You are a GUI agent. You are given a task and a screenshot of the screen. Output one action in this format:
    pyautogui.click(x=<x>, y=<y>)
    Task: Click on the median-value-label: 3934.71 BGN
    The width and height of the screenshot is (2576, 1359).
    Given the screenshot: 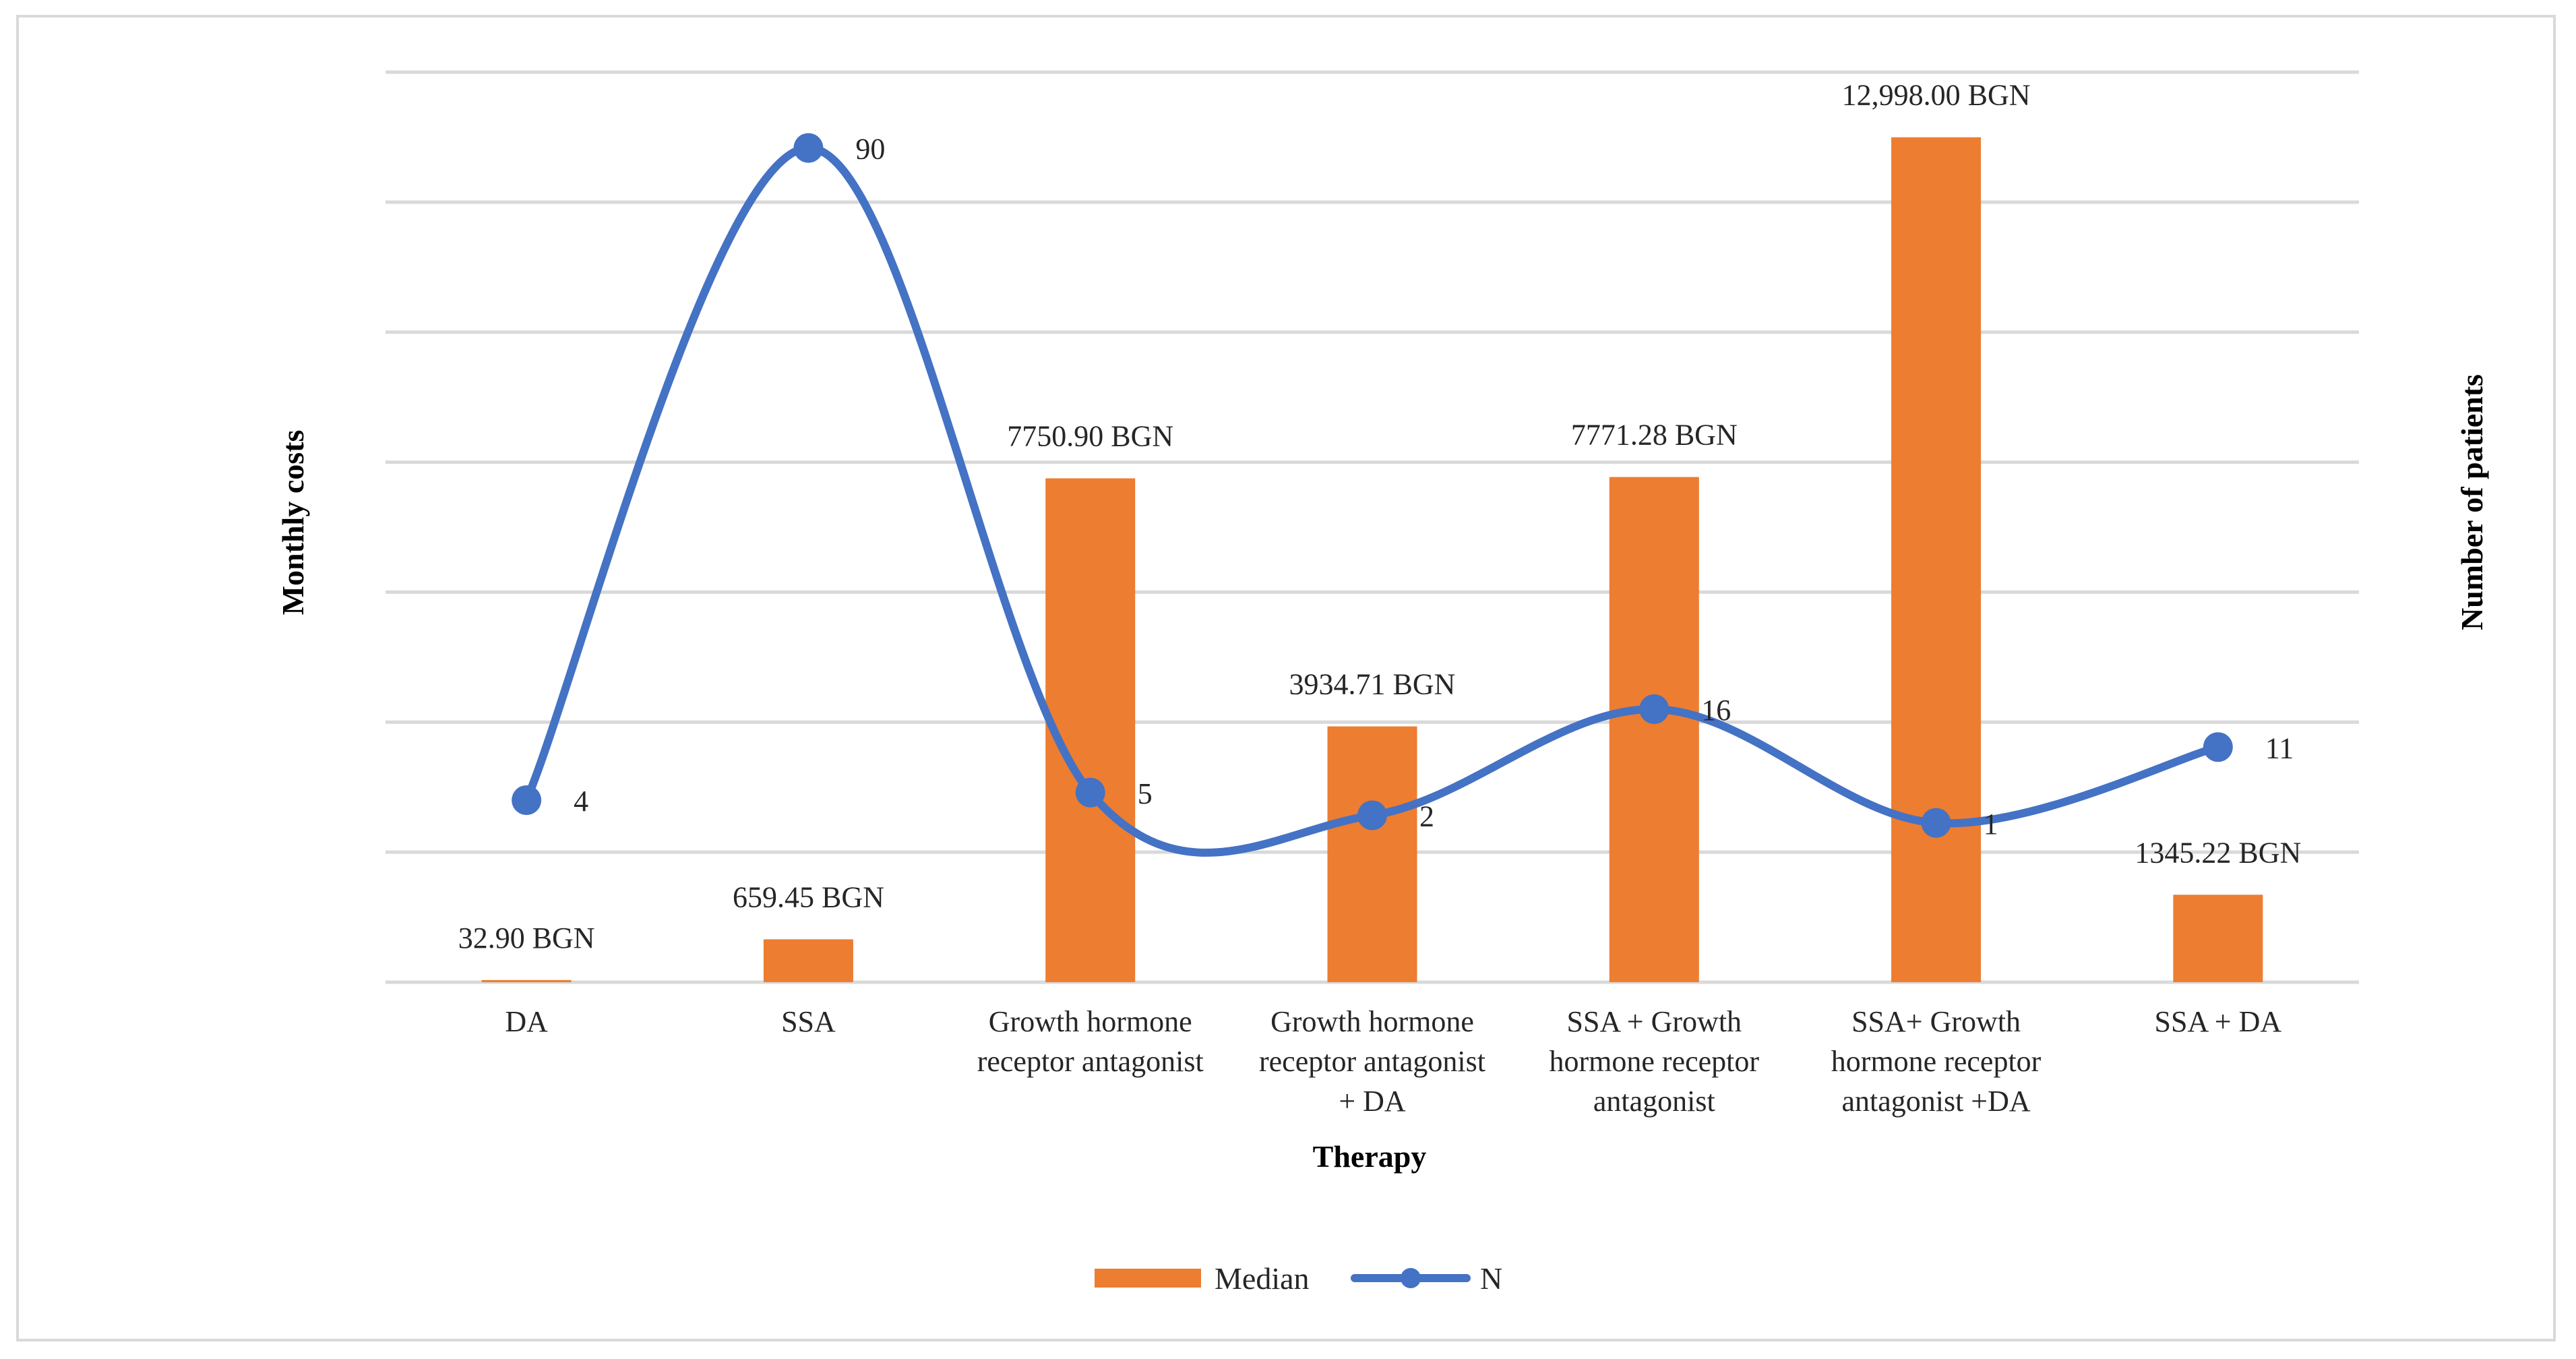 What is the action you would take?
    pyautogui.click(x=1373, y=685)
    